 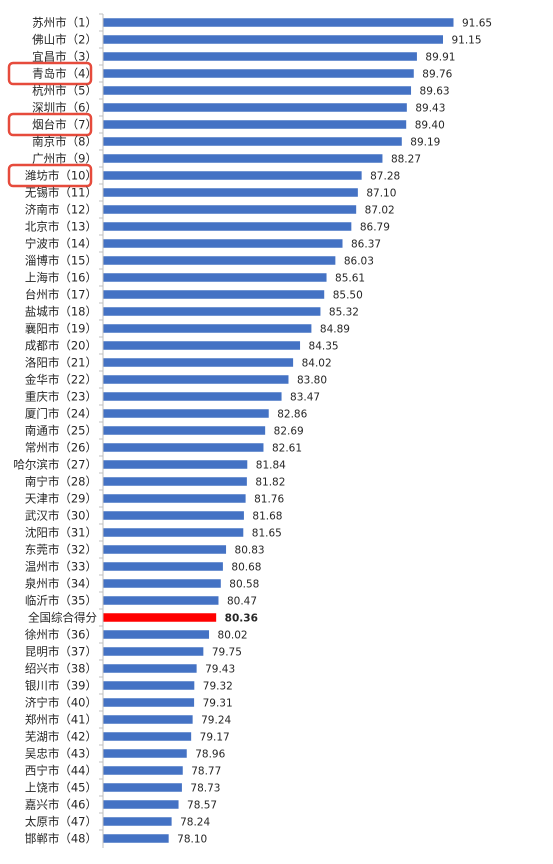 What do you see at coordinates (61, 516) in the screenshot?
I see `category-label: 武汉市（30）` at bounding box center [61, 516].